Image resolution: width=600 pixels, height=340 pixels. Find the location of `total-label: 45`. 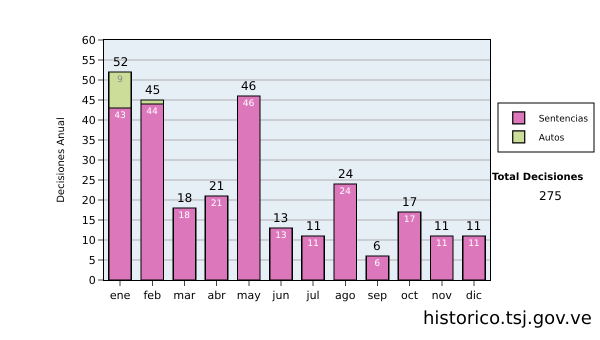

total-label: 45 is located at coordinates (152, 90).